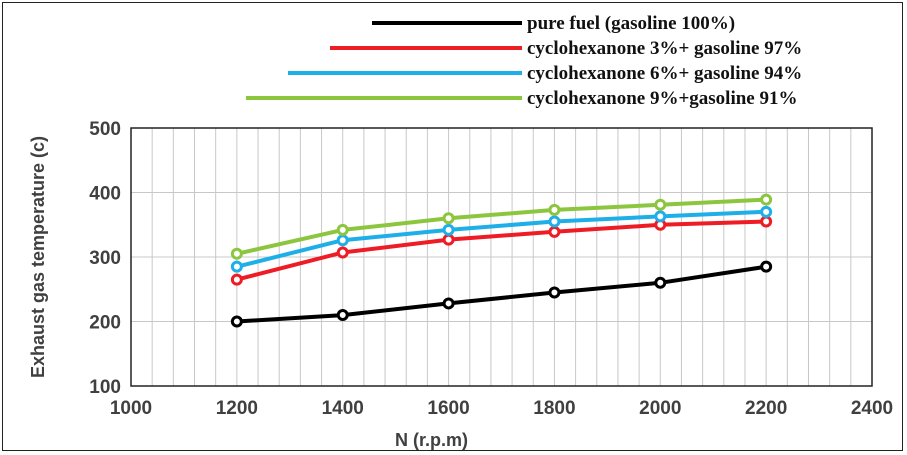 Image resolution: width=907 pixels, height=455 pixels. What do you see at coordinates (662, 98) in the screenshot?
I see `legend-label: cyclohexanone 9%+gasoline 91%` at bounding box center [662, 98].